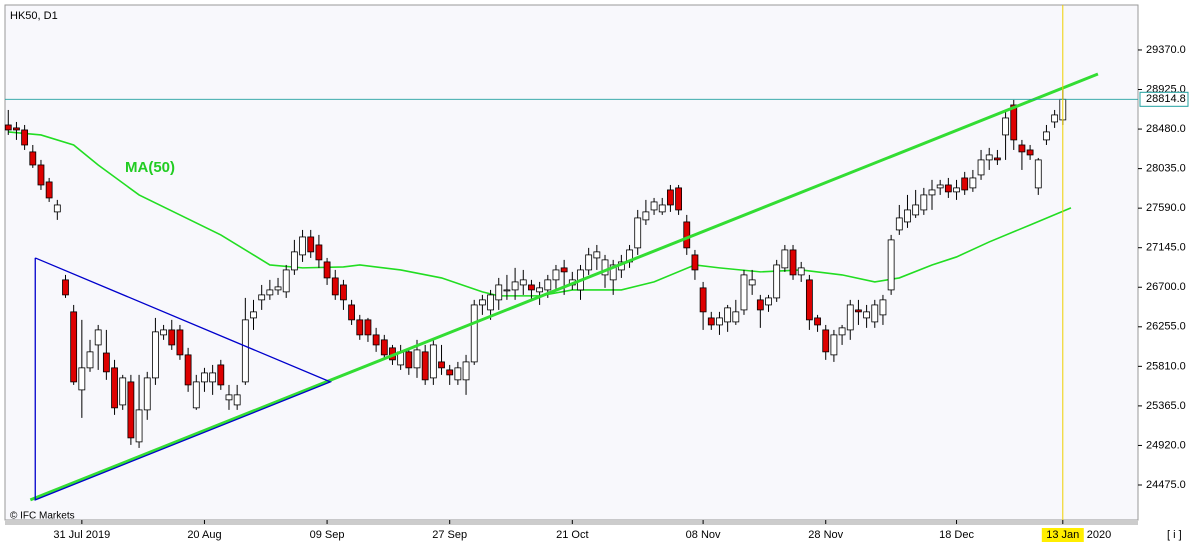 Image resolution: width=1194 pixels, height=545 pixels. I want to click on watermark: © IFC Markets, so click(42, 516).